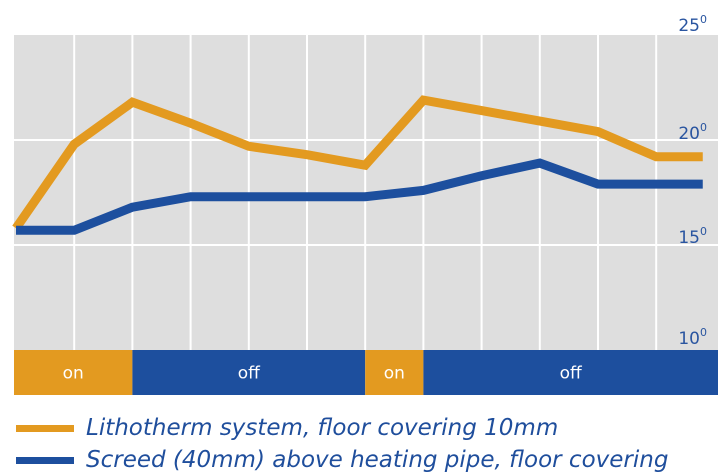  Describe the element at coordinates (692, 24) in the screenshot. I see `y-tick-label: 250` at that location.